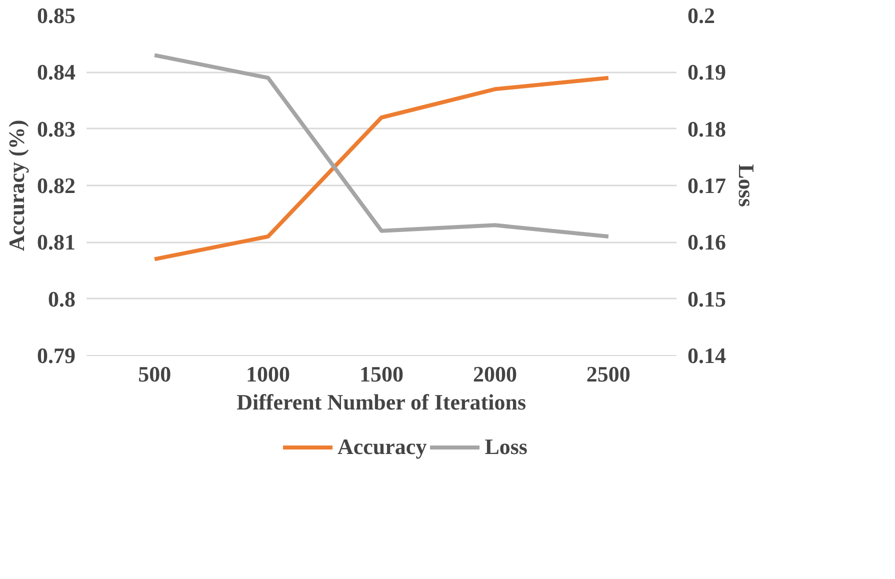 Image resolution: width=895 pixels, height=579 pixels. What do you see at coordinates (56, 72) in the screenshot?
I see `y-tick-label: 0.84` at bounding box center [56, 72].